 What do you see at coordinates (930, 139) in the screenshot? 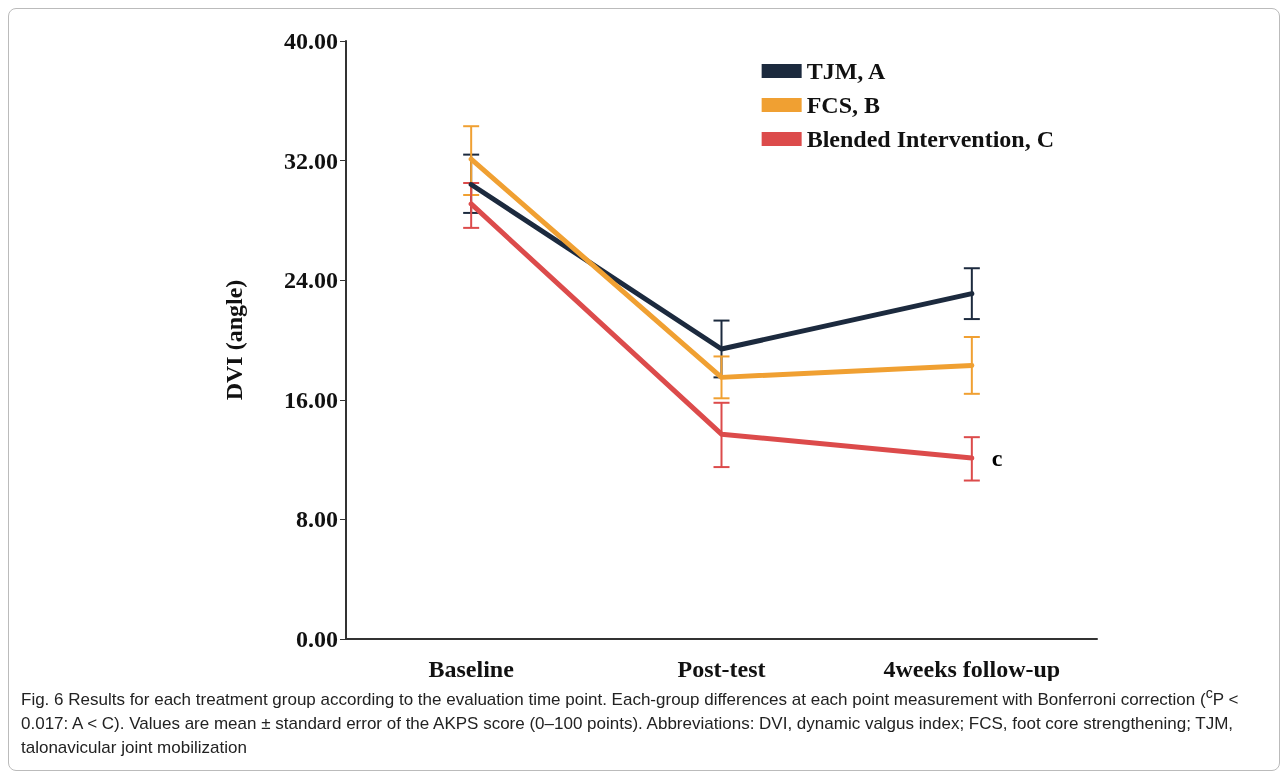
I see `legend-label: Blended Intervention, C` at bounding box center [930, 139].